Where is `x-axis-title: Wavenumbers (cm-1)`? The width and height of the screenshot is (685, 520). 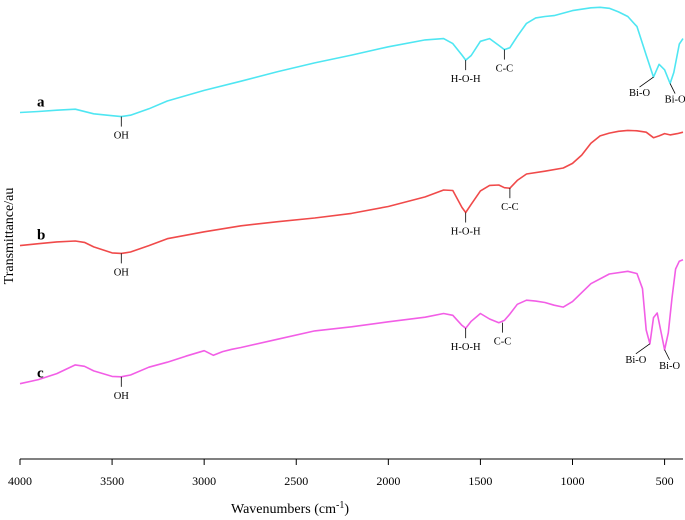 x-axis-title: Wavenumbers (cm-1) is located at coordinates (290, 508).